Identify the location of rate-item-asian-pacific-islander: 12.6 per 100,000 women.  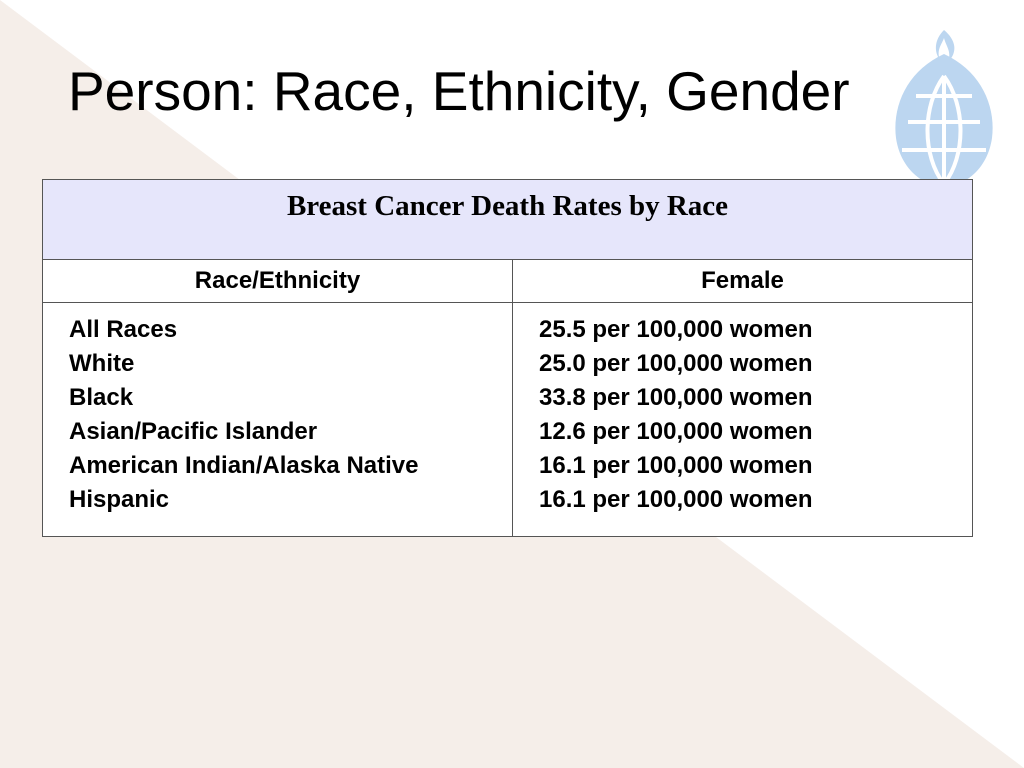
(676, 431).